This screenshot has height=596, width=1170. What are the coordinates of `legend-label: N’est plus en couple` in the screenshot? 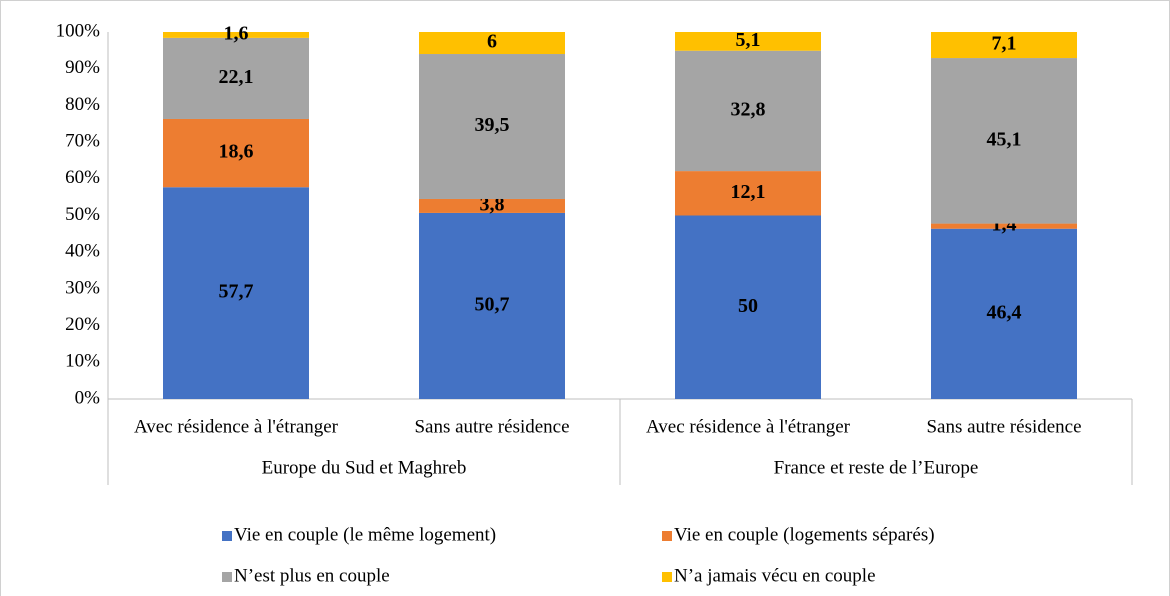 It's located at (312, 575).